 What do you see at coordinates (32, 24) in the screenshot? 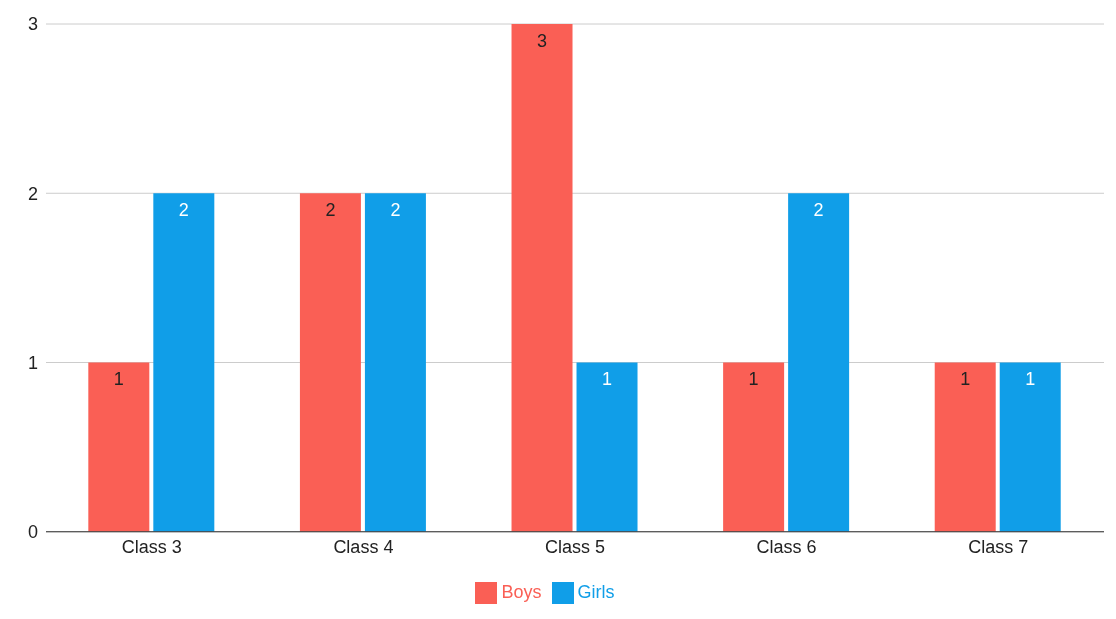
I see `y-tick-label: 3` at bounding box center [32, 24].